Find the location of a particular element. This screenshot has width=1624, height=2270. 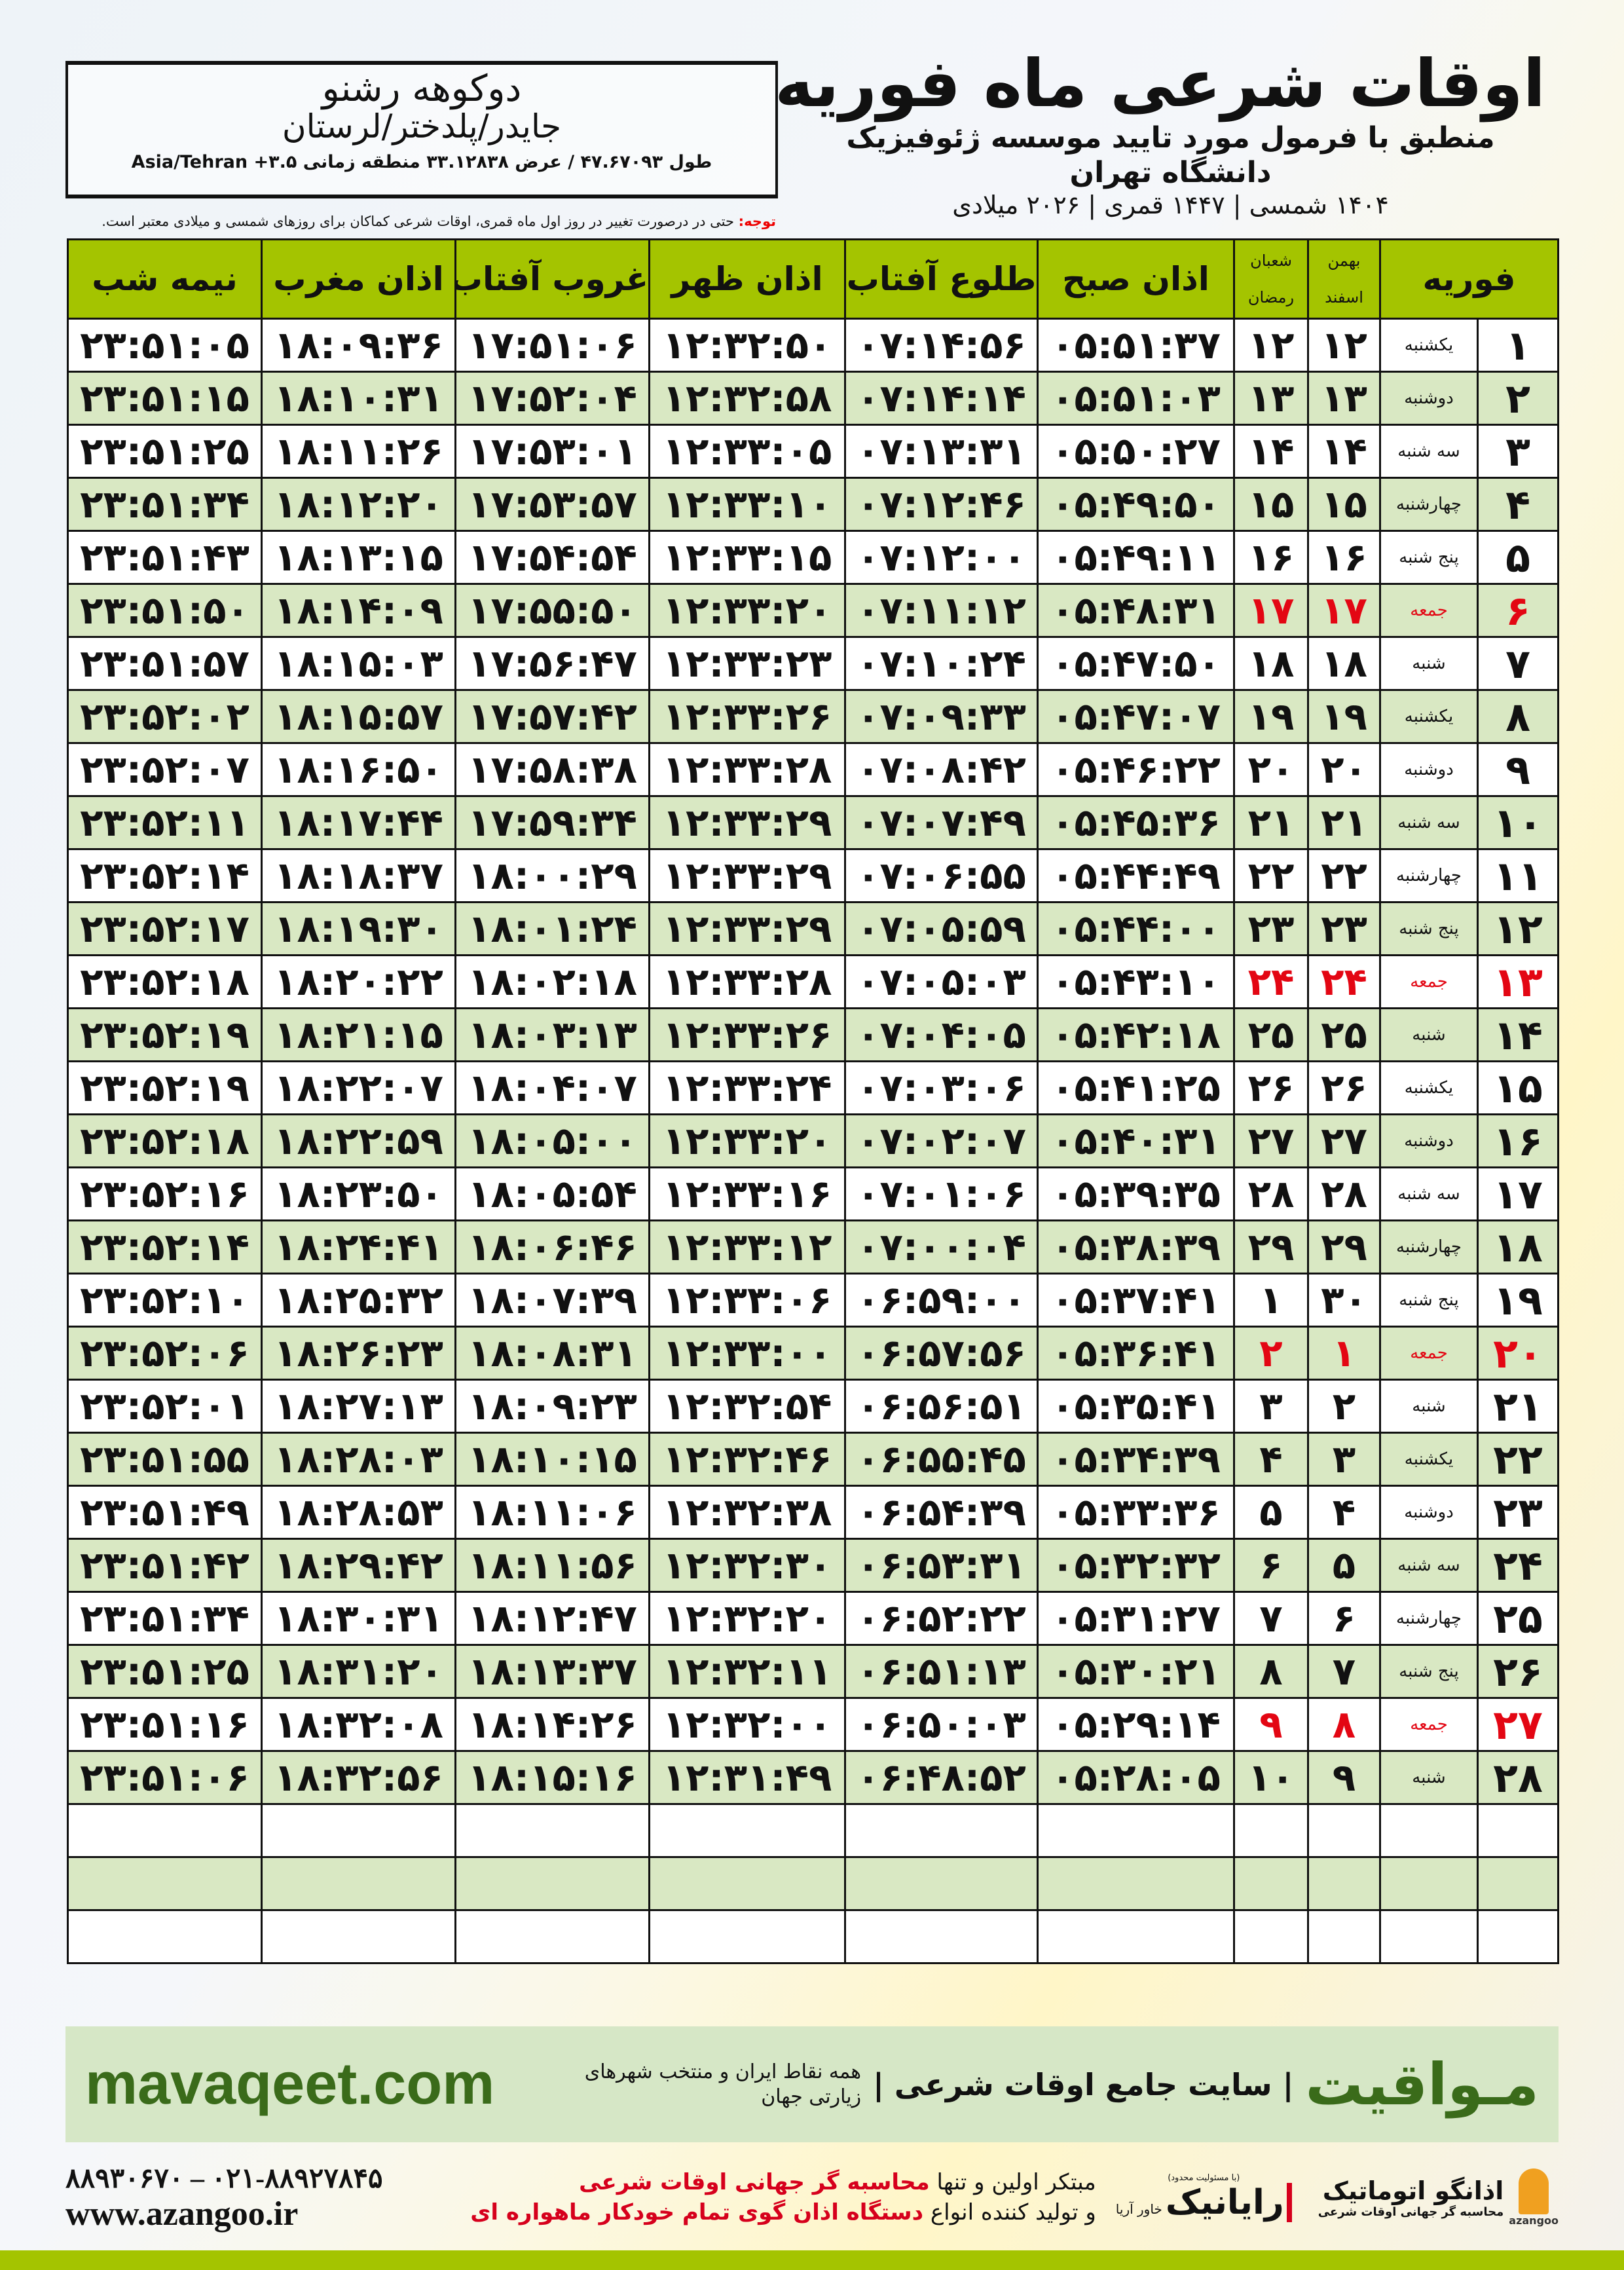

cell-maghrib: ۱۸:۲۲:۰۷ is located at coordinates (358, 1087).